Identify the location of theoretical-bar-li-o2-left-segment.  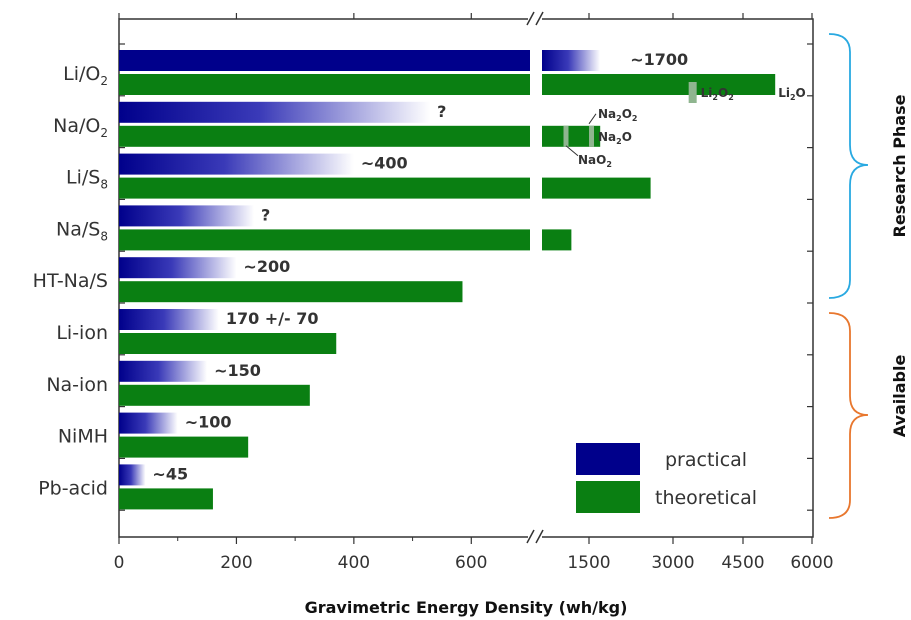
(324, 84).